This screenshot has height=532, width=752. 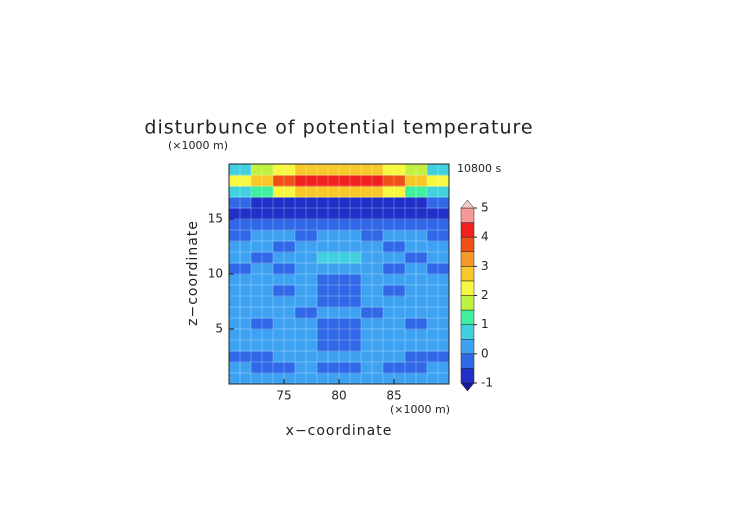 I want to click on colorbar-over, so click(x=467, y=204).